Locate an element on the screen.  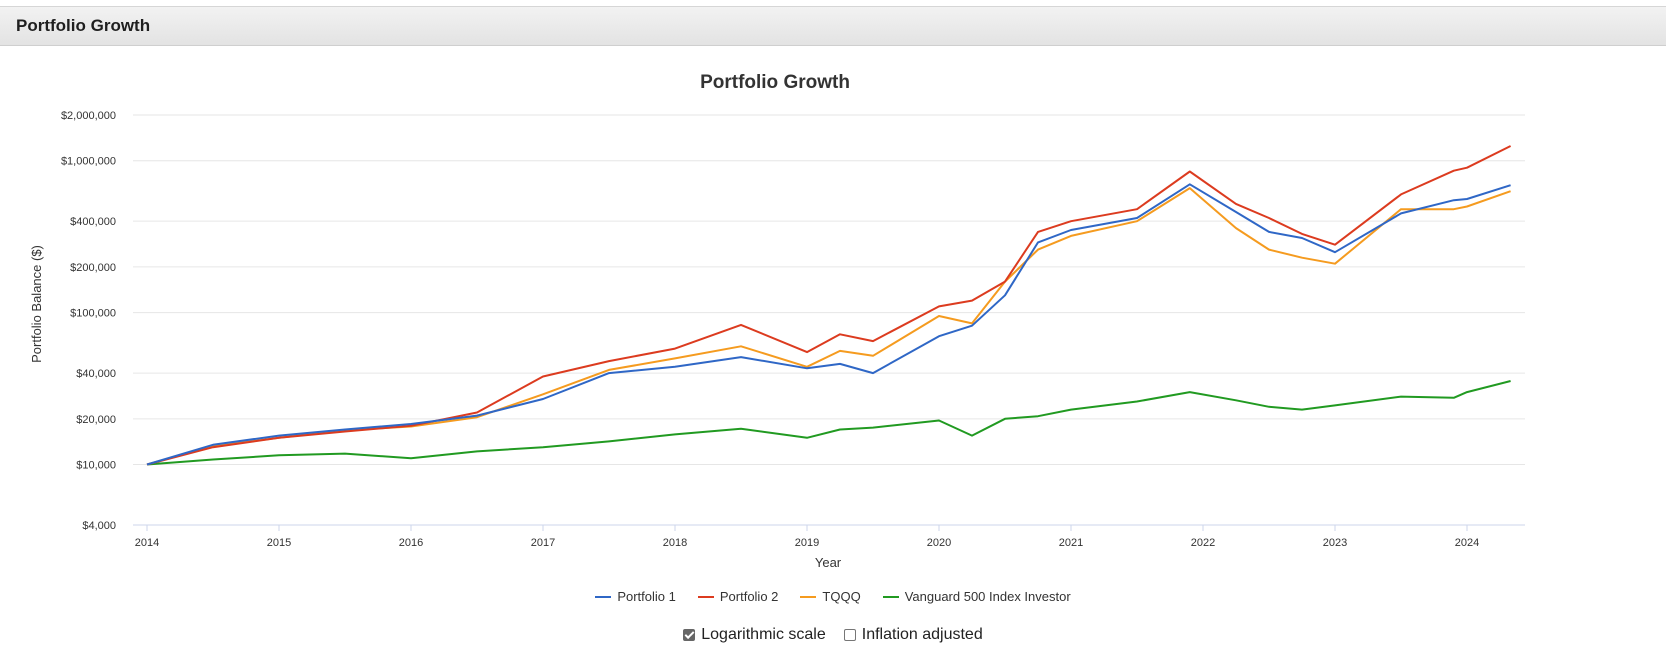
y-tick-label: $20,000 is located at coordinates (96, 420).